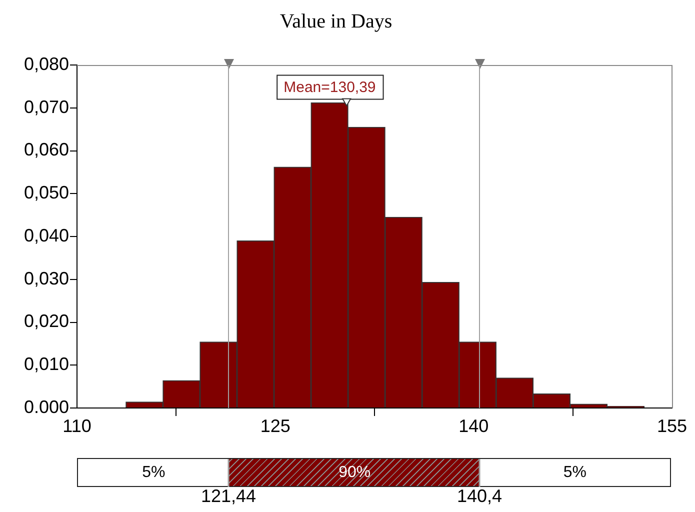  Describe the element at coordinates (336, 21) in the screenshot. I see `chart-title: Value in Days` at that location.